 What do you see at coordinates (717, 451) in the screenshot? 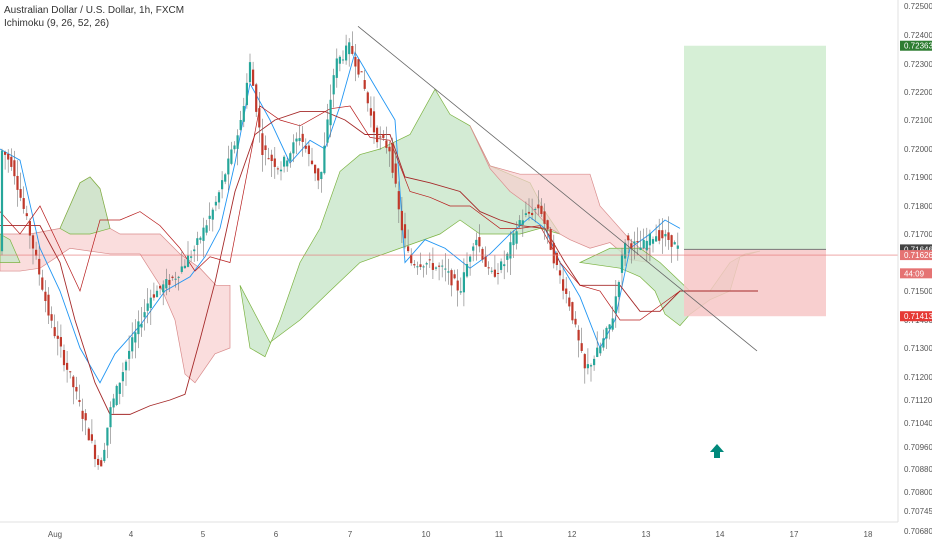
I see `up-arrow-icon` at bounding box center [717, 451].